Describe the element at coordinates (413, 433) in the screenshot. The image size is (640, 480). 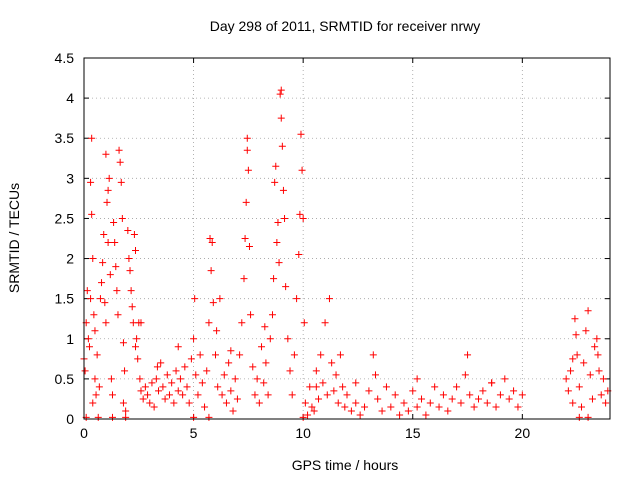
I see `x-tick-label: 15` at that location.